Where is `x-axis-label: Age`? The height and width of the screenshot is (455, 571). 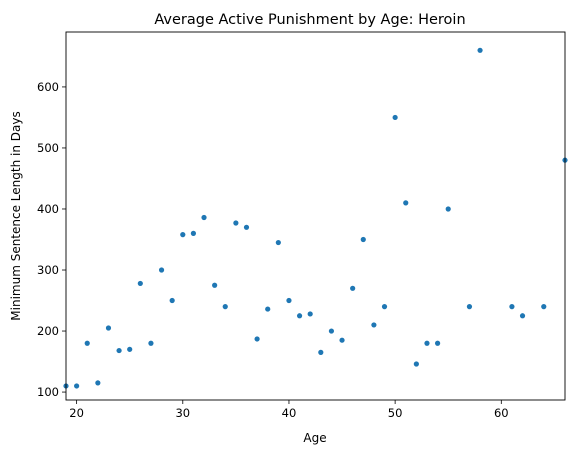
x-axis-label: Age is located at coordinates (314, 438).